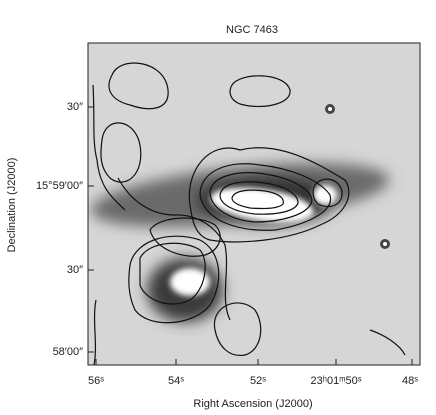 The height and width of the screenshot is (415, 436). What do you see at coordinates (59, 186) in the screenshot?
I see `y-tick-label: 15°59′00″` at bounding box center [59, 186].